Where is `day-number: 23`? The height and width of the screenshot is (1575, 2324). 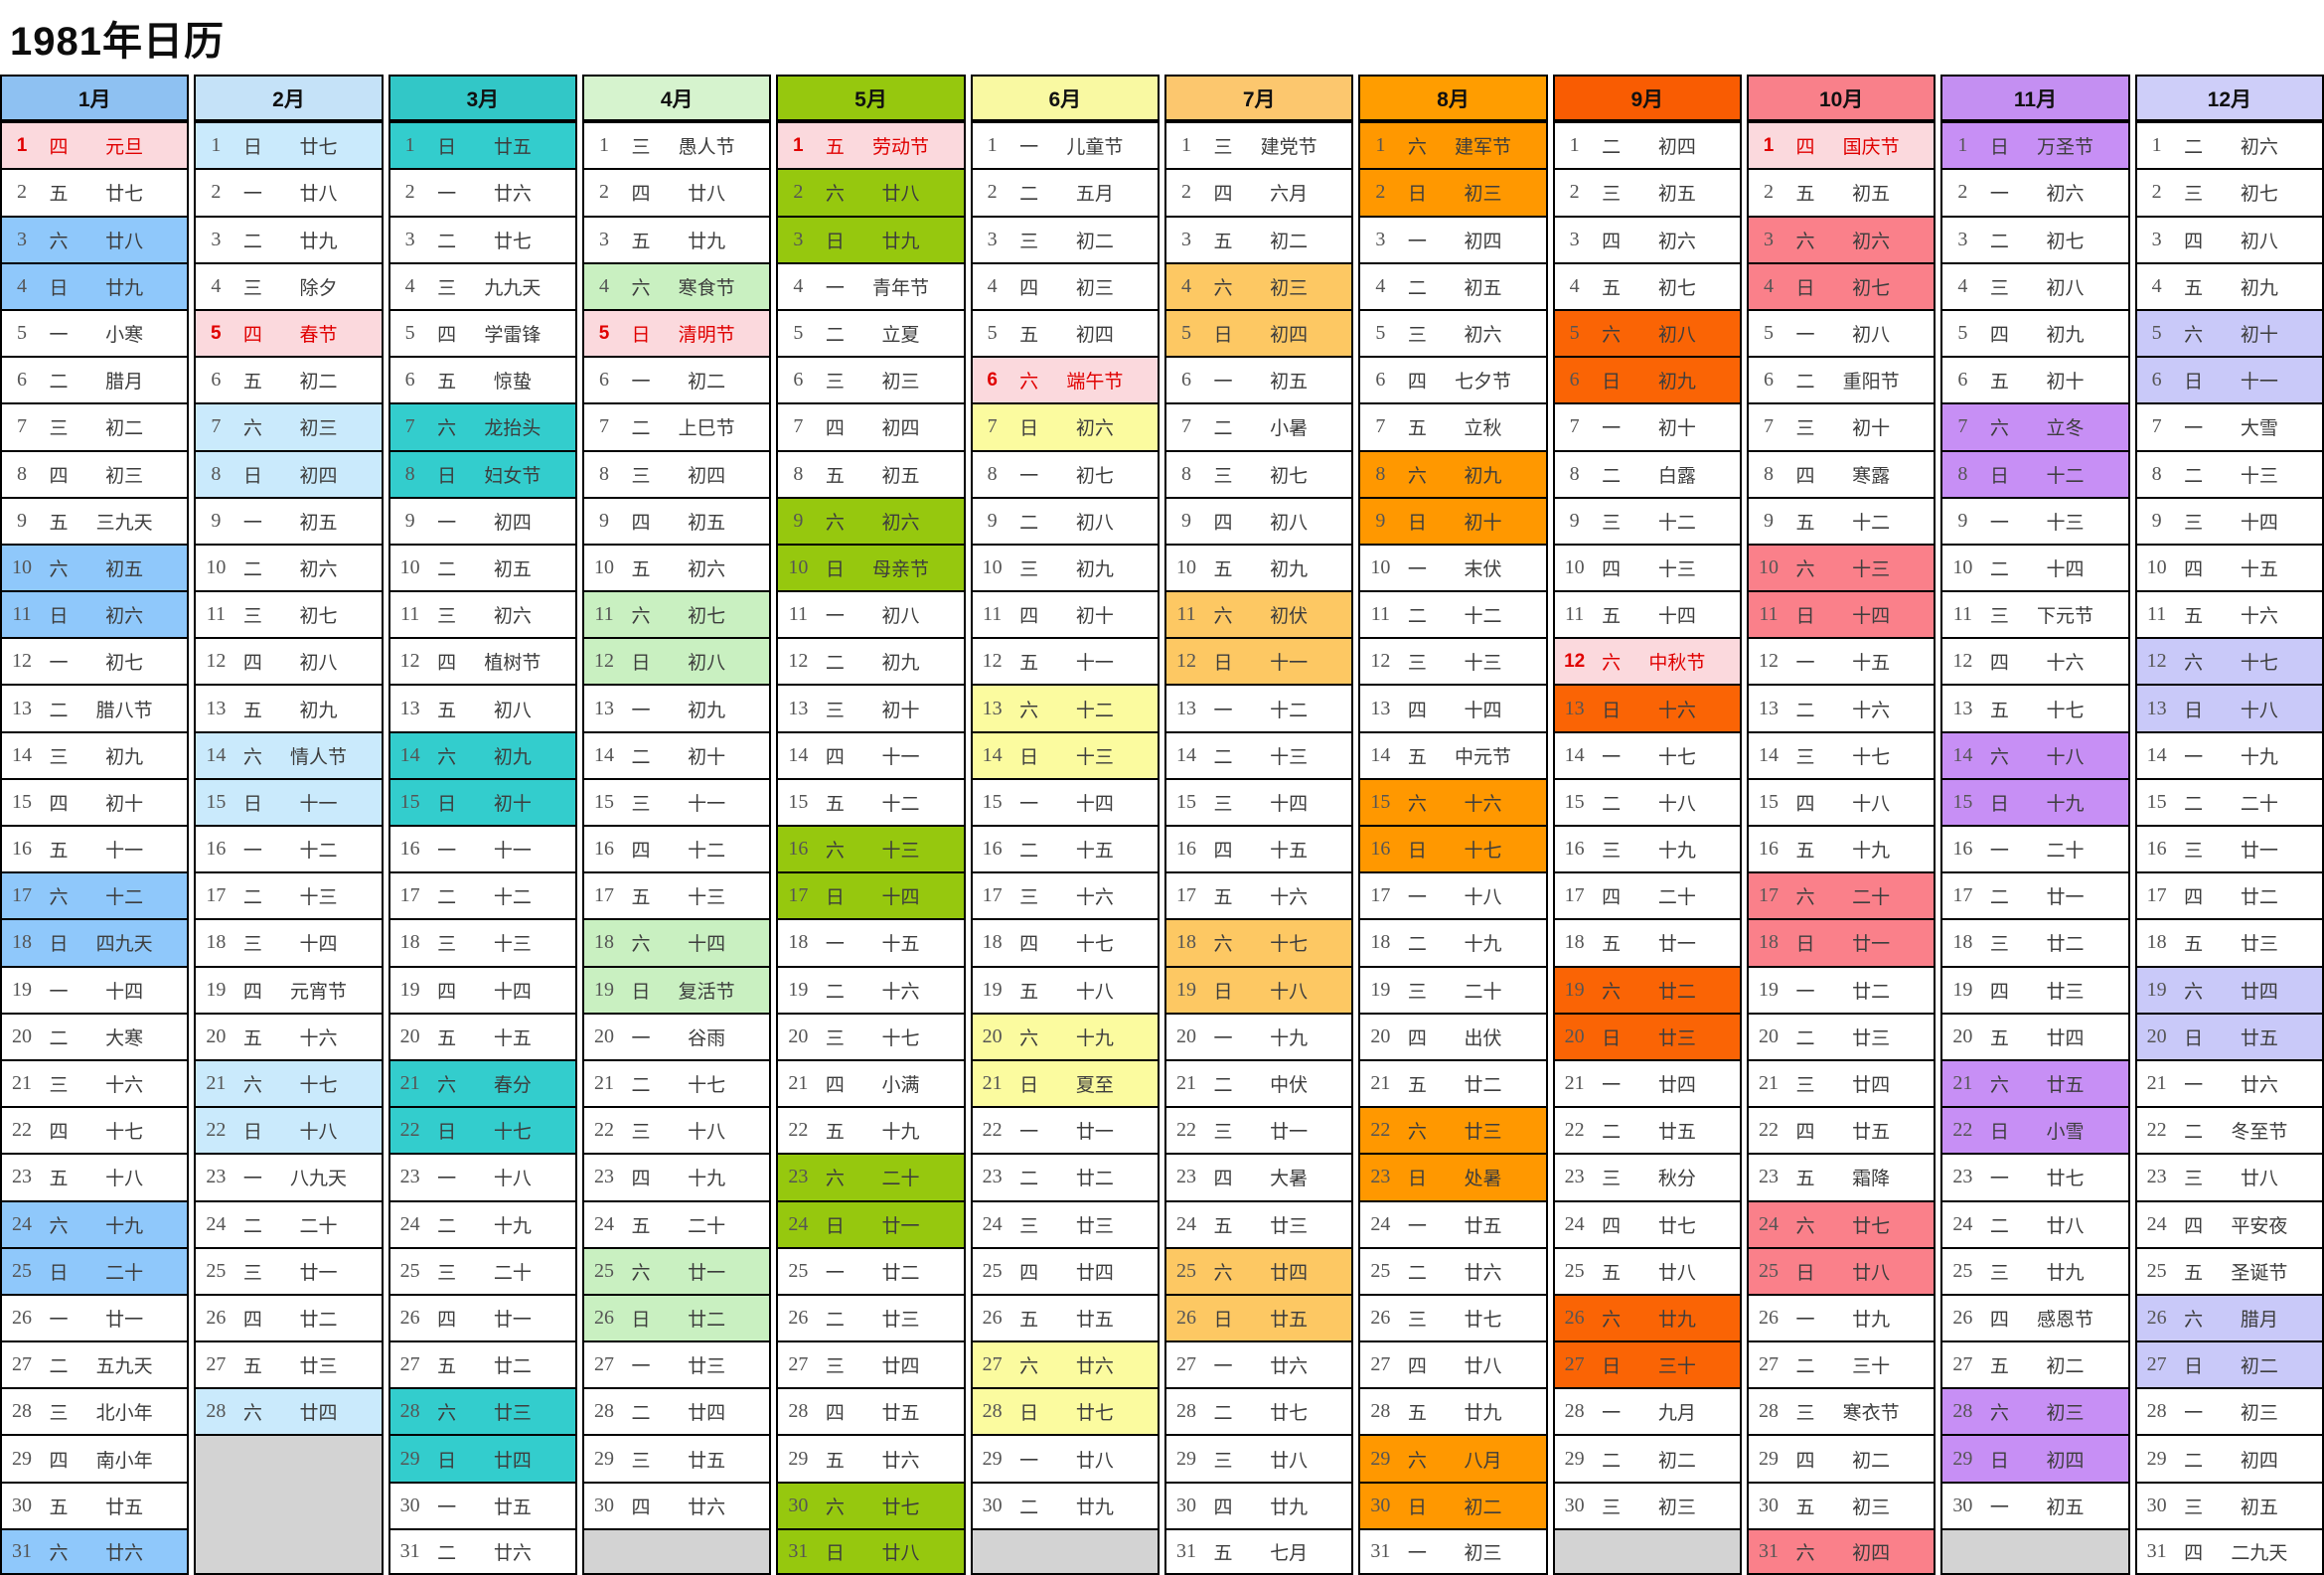
day-number: 23 is located at coordinates (1185, 1177).